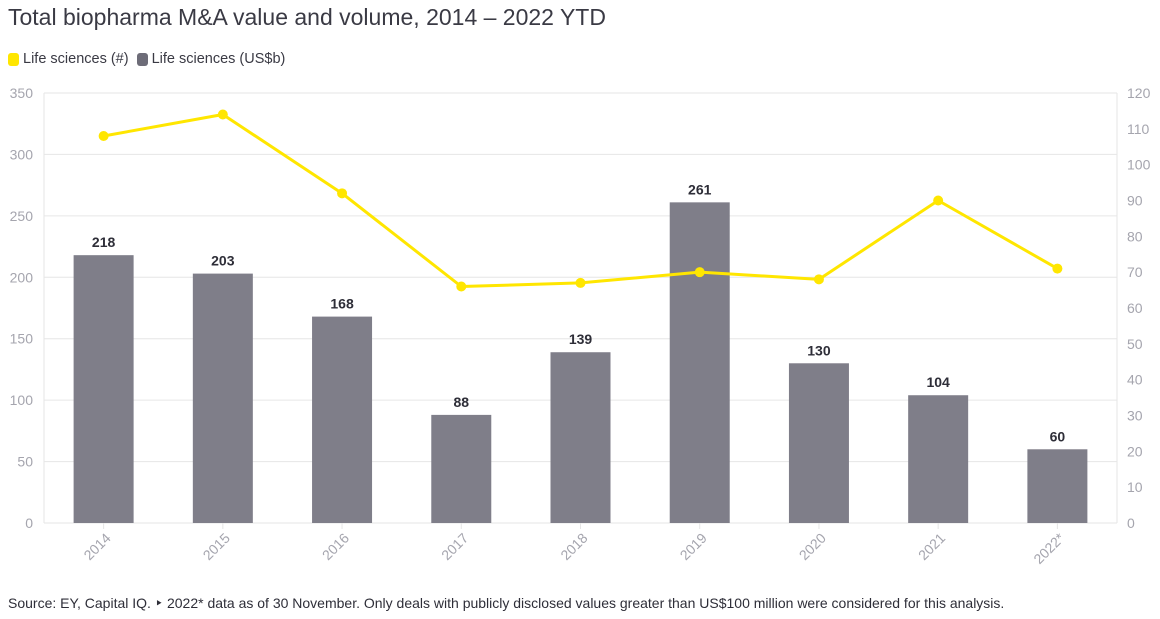  I want to click on y-right-tick-label: 10, so click(1135, 487).